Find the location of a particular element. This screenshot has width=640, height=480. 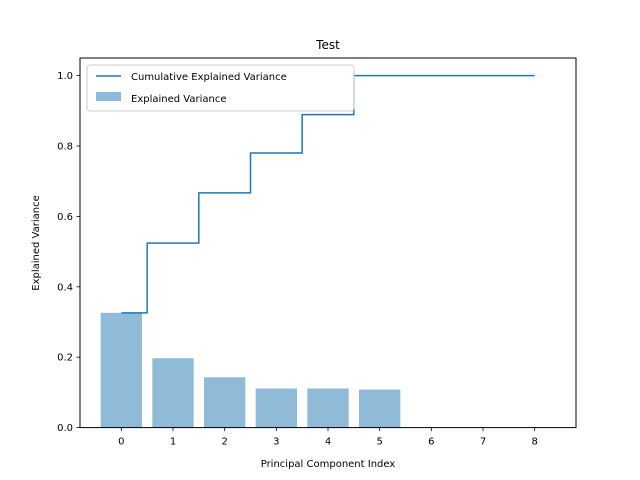

y-tick-label: 1.0 is located at coordinates (65, 76).